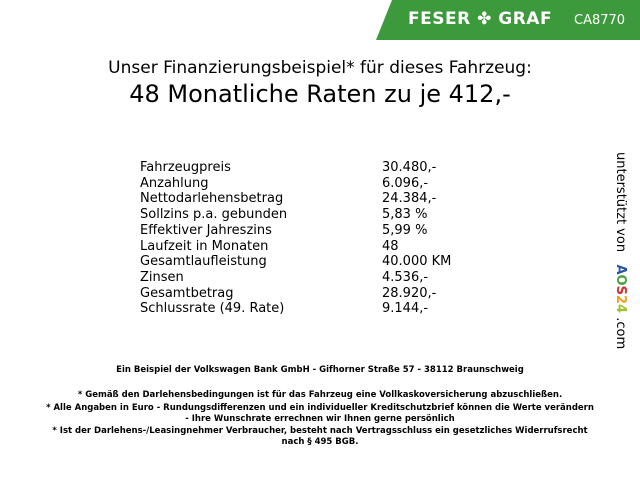 The image size is (640, 480). What do you see at coordinates (620, 333) in the screenshot?
I see `domain-text: .com` at bounding box center [620, 333].